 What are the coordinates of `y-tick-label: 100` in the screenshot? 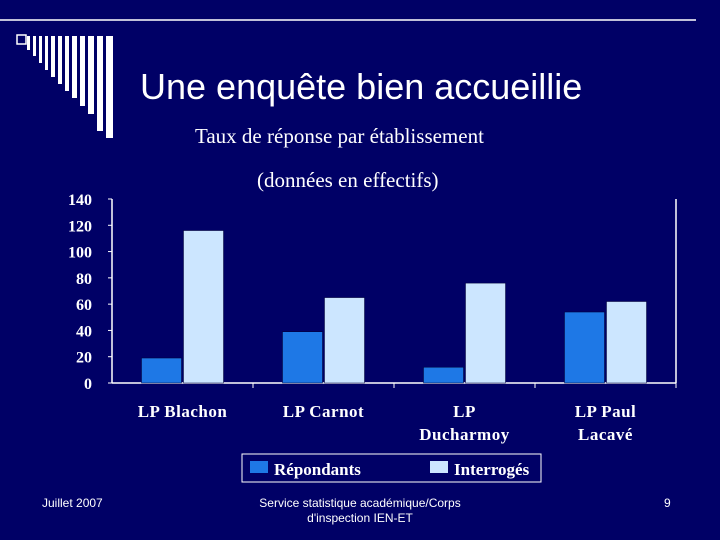 It's located at (80, 253).